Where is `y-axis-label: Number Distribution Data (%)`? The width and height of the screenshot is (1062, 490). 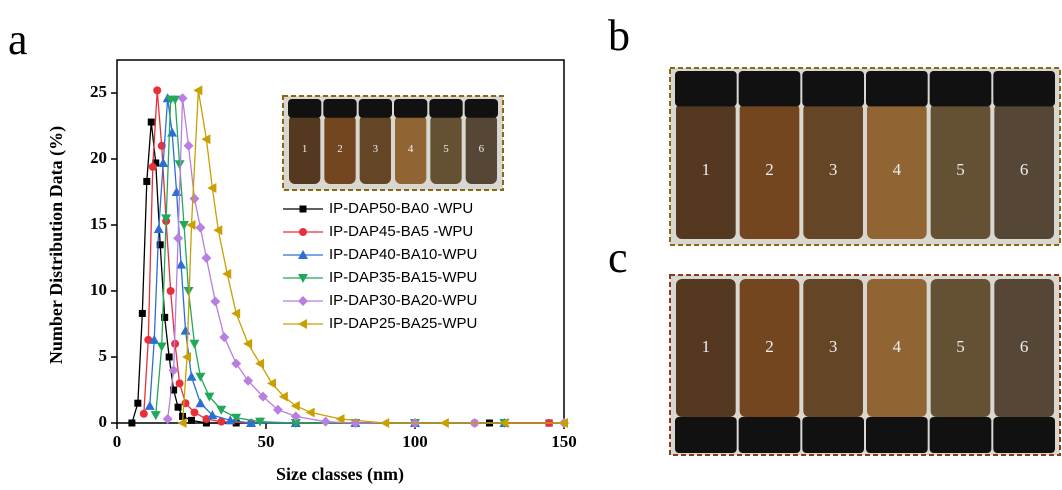 y-axis-label: Number Distribution Data (%) is located at coordinates (56, 245).